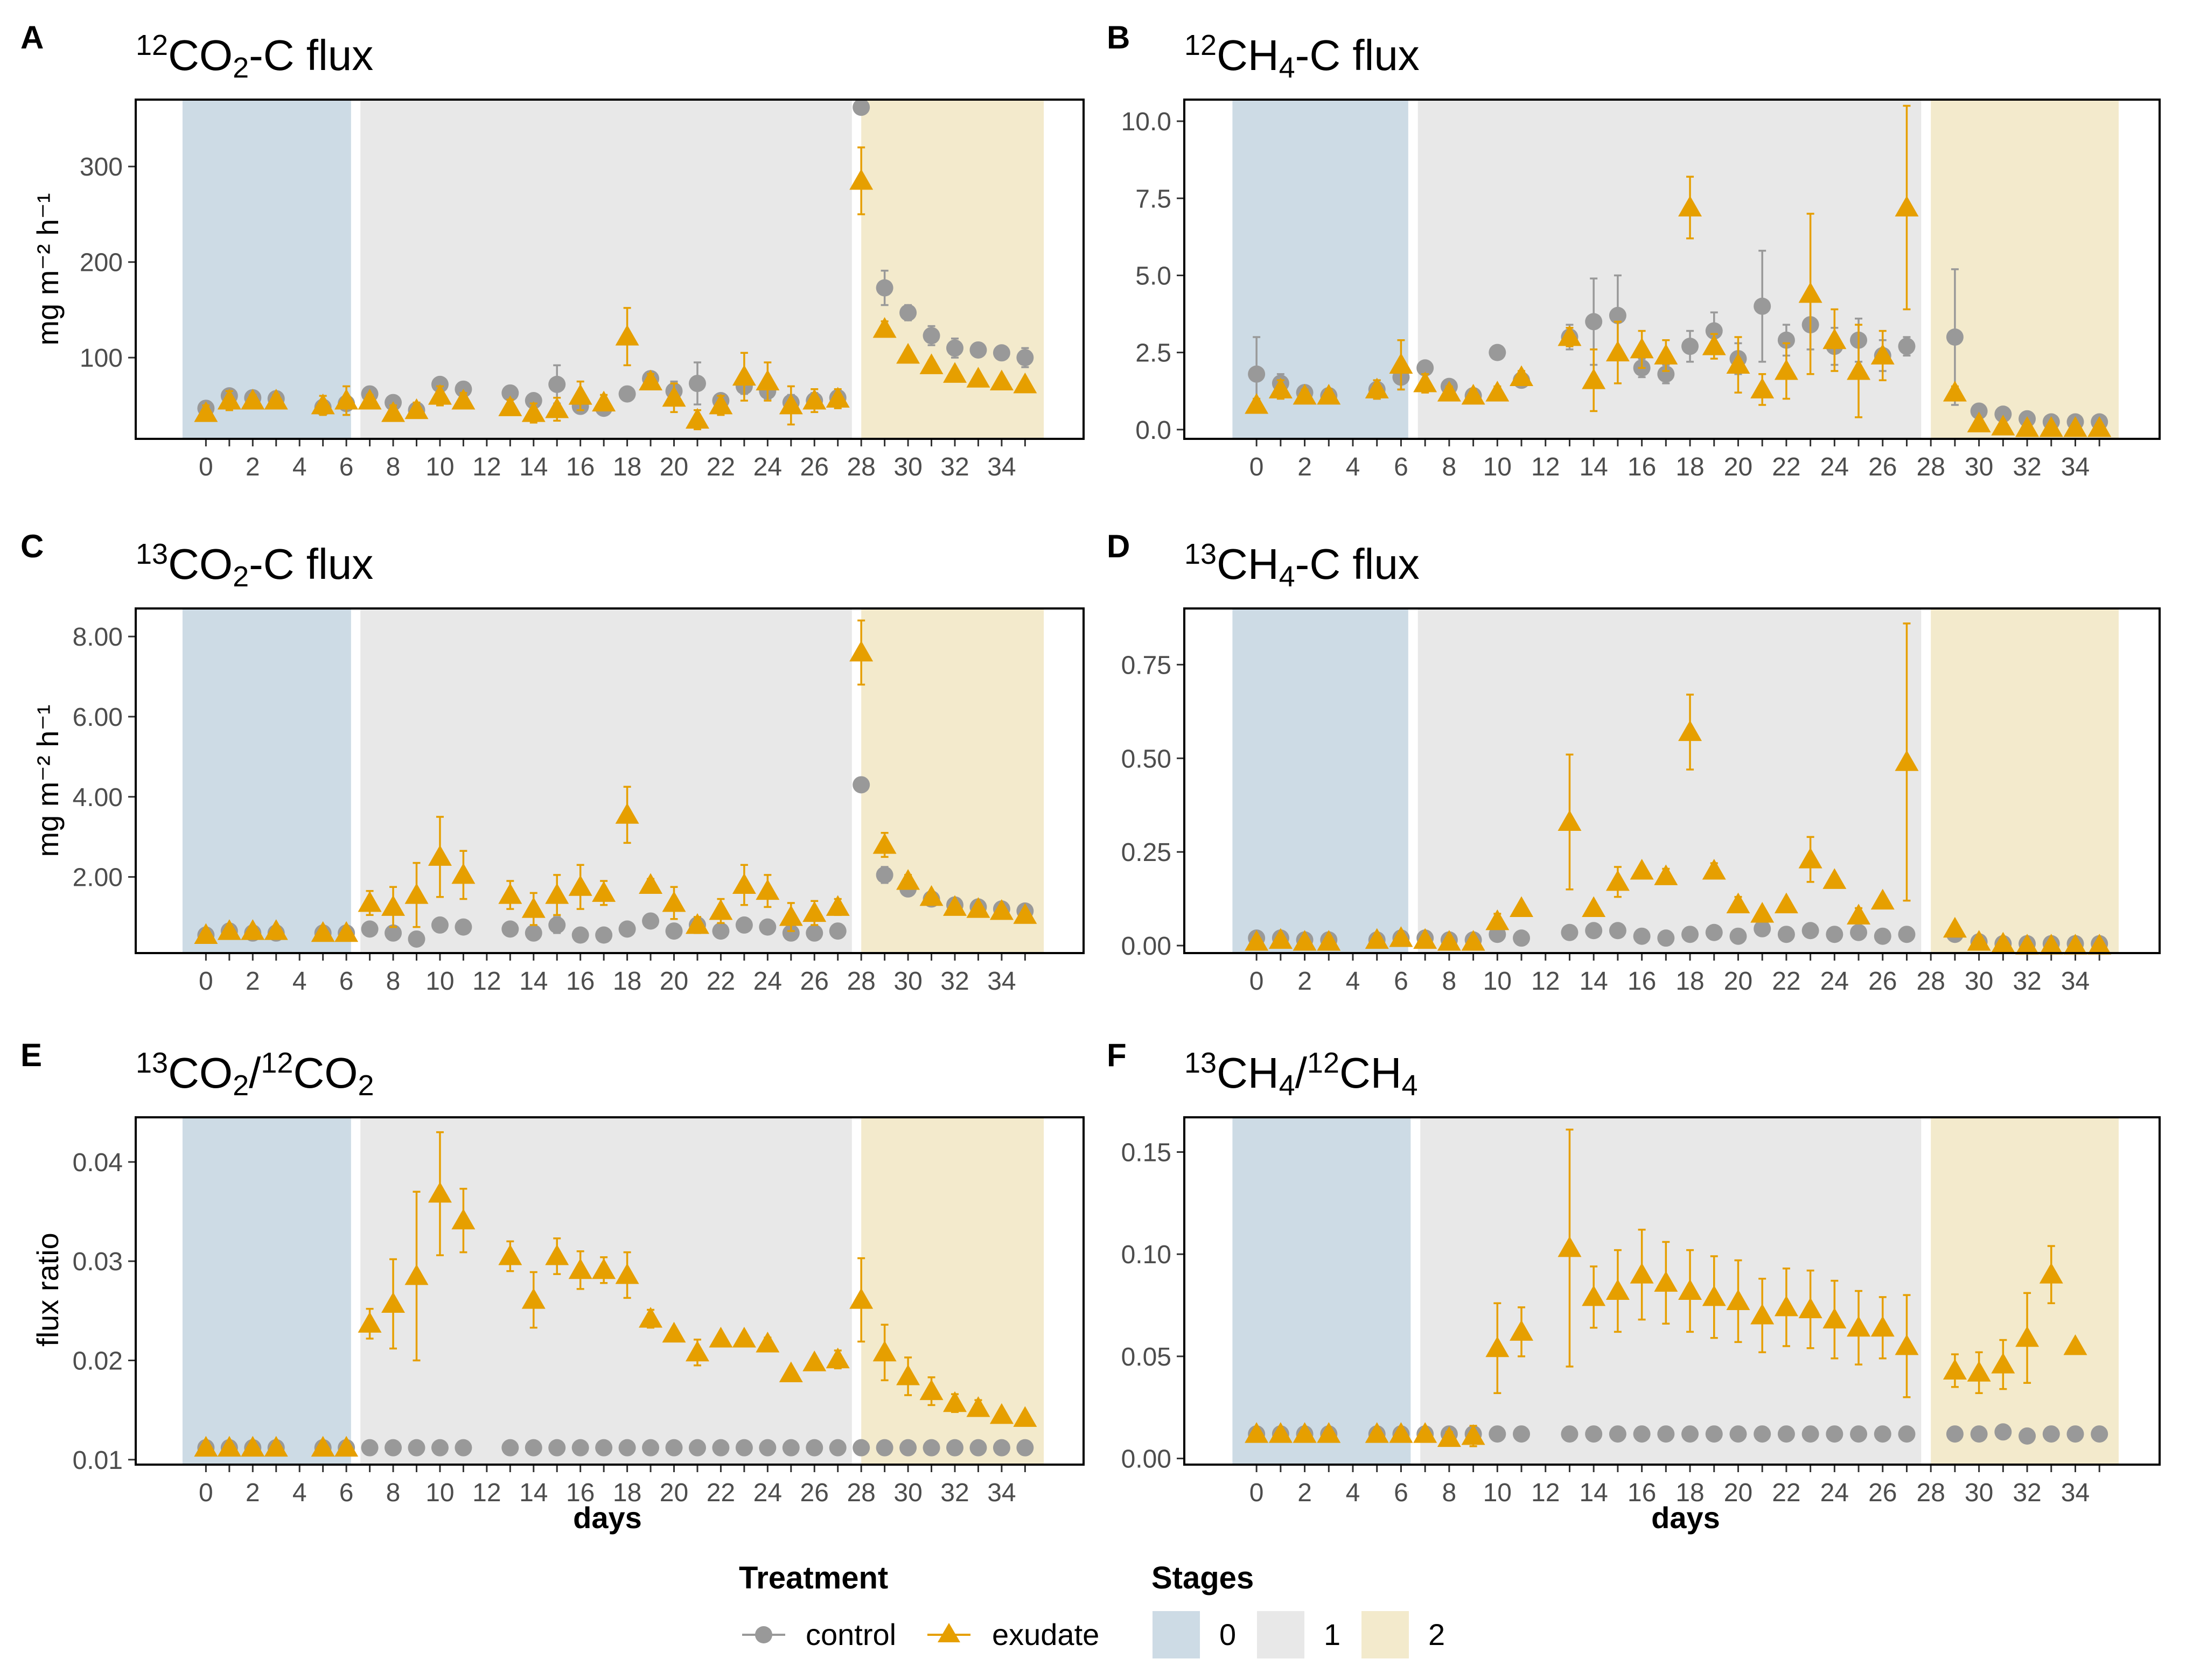 The width and height of the screenshot is (2186, 1680). What do you see at coordinates (1153, 430) in the screenshot?
I see `y-tick-label: 0.0` at bounding box center [1153, 430].